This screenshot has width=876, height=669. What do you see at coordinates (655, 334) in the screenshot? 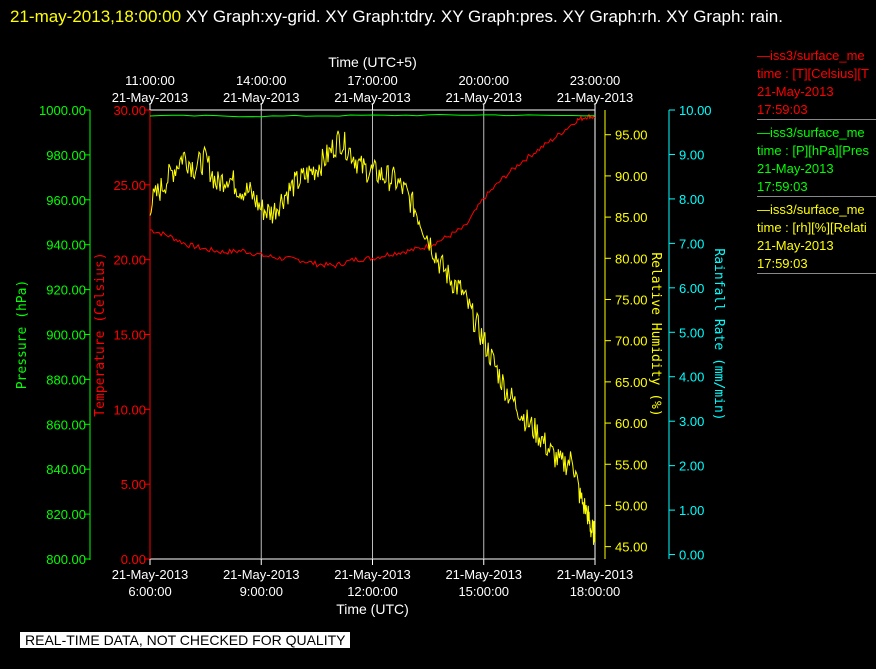
I see `axis-label-rh: Relative Humidity (%)` at bounding box center [655, 334].